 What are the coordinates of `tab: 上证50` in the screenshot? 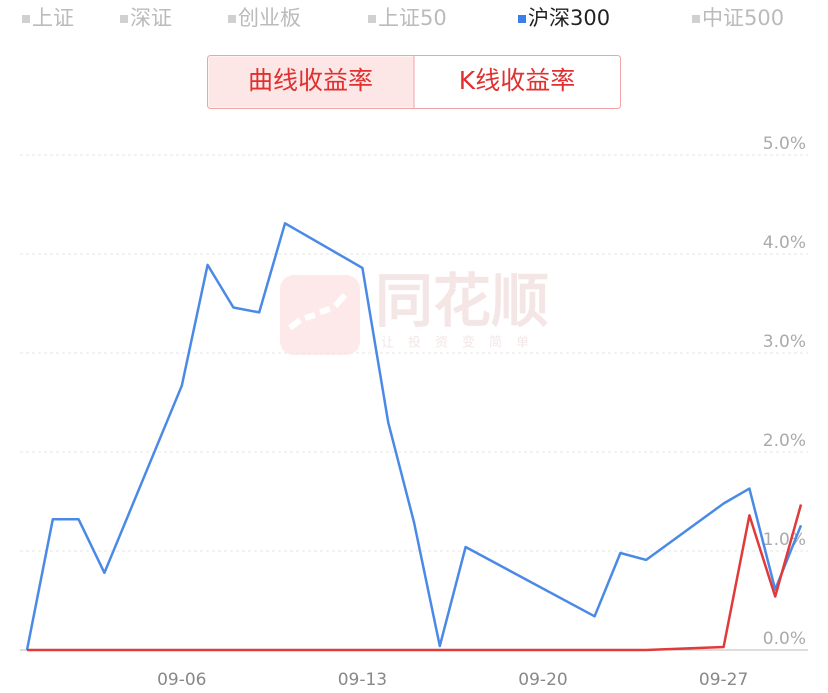 It's located at (412, 18).